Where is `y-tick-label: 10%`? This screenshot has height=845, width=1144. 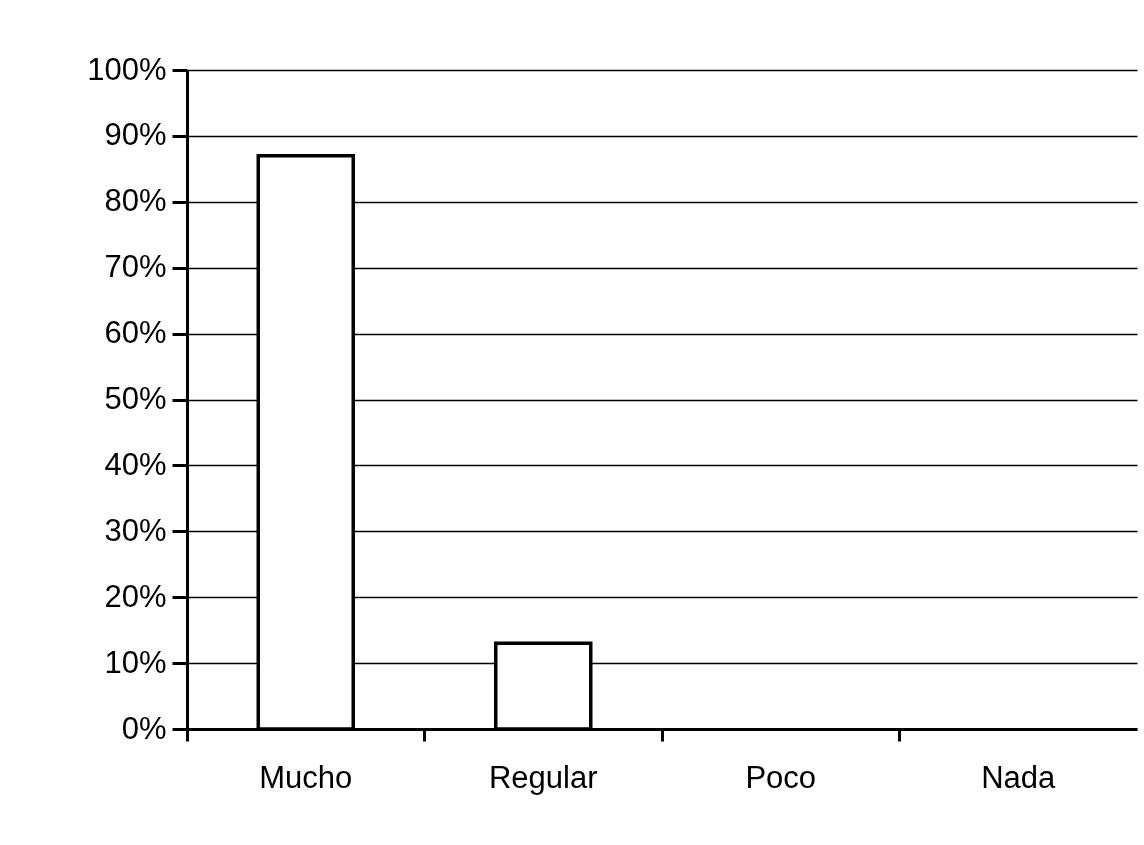
y-tick-label: 10% is located at coordinates (135, 662).